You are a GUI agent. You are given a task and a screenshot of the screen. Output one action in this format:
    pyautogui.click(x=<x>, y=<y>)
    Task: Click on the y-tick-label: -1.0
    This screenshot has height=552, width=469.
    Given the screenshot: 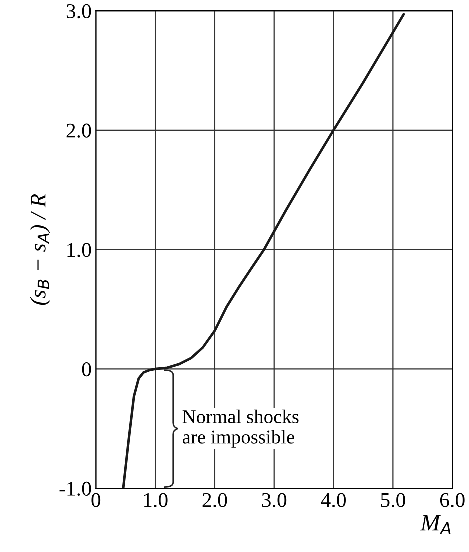 What is the action you would take?
    pyautogui.click(x=76, y=489)
    